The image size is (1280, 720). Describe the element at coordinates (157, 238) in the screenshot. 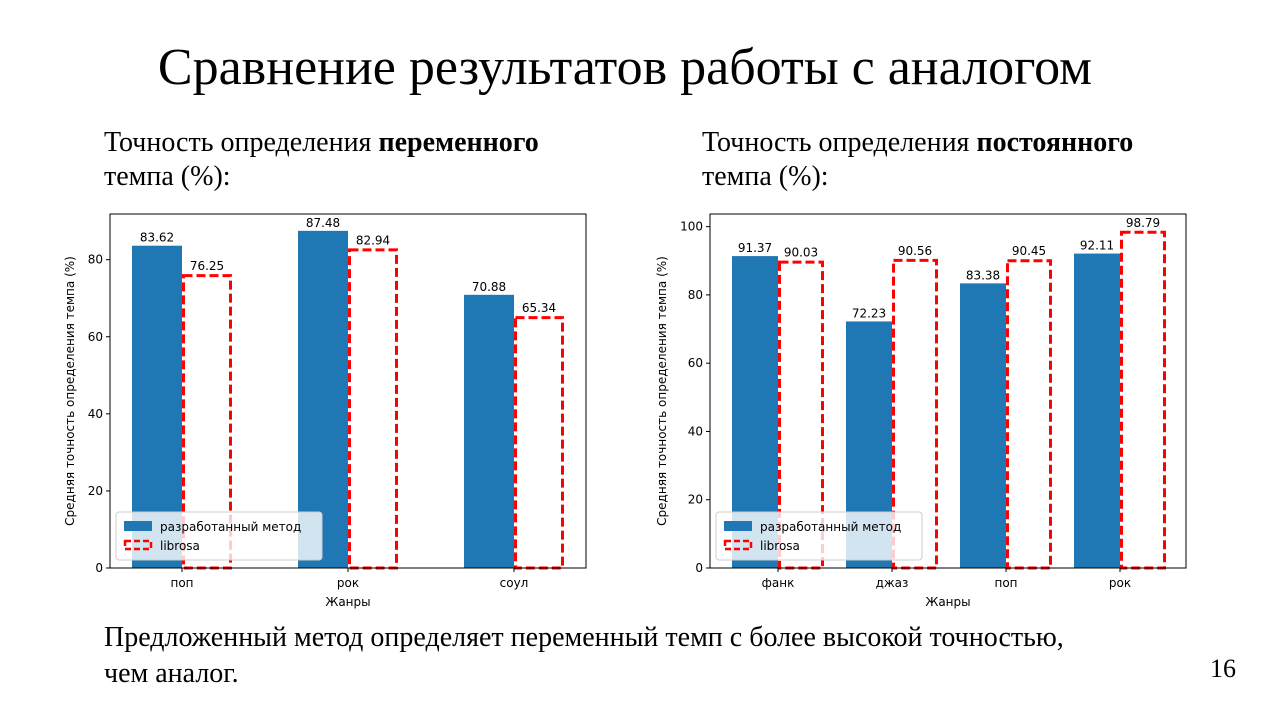

I see `data-label: 83.62` at that location.